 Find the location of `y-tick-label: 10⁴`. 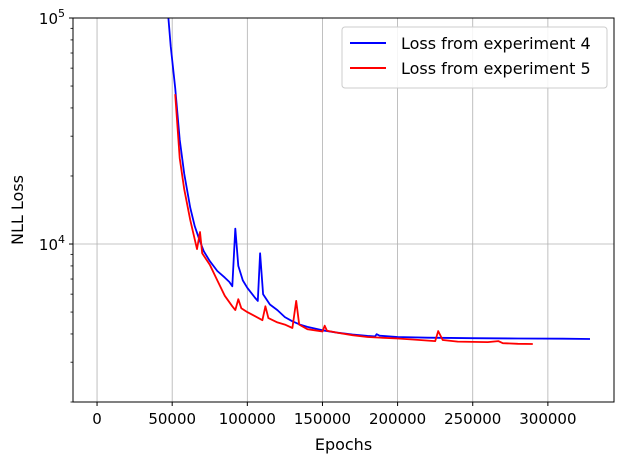

y-tick-label: 10⁴ is located at coordinates (52, 243).